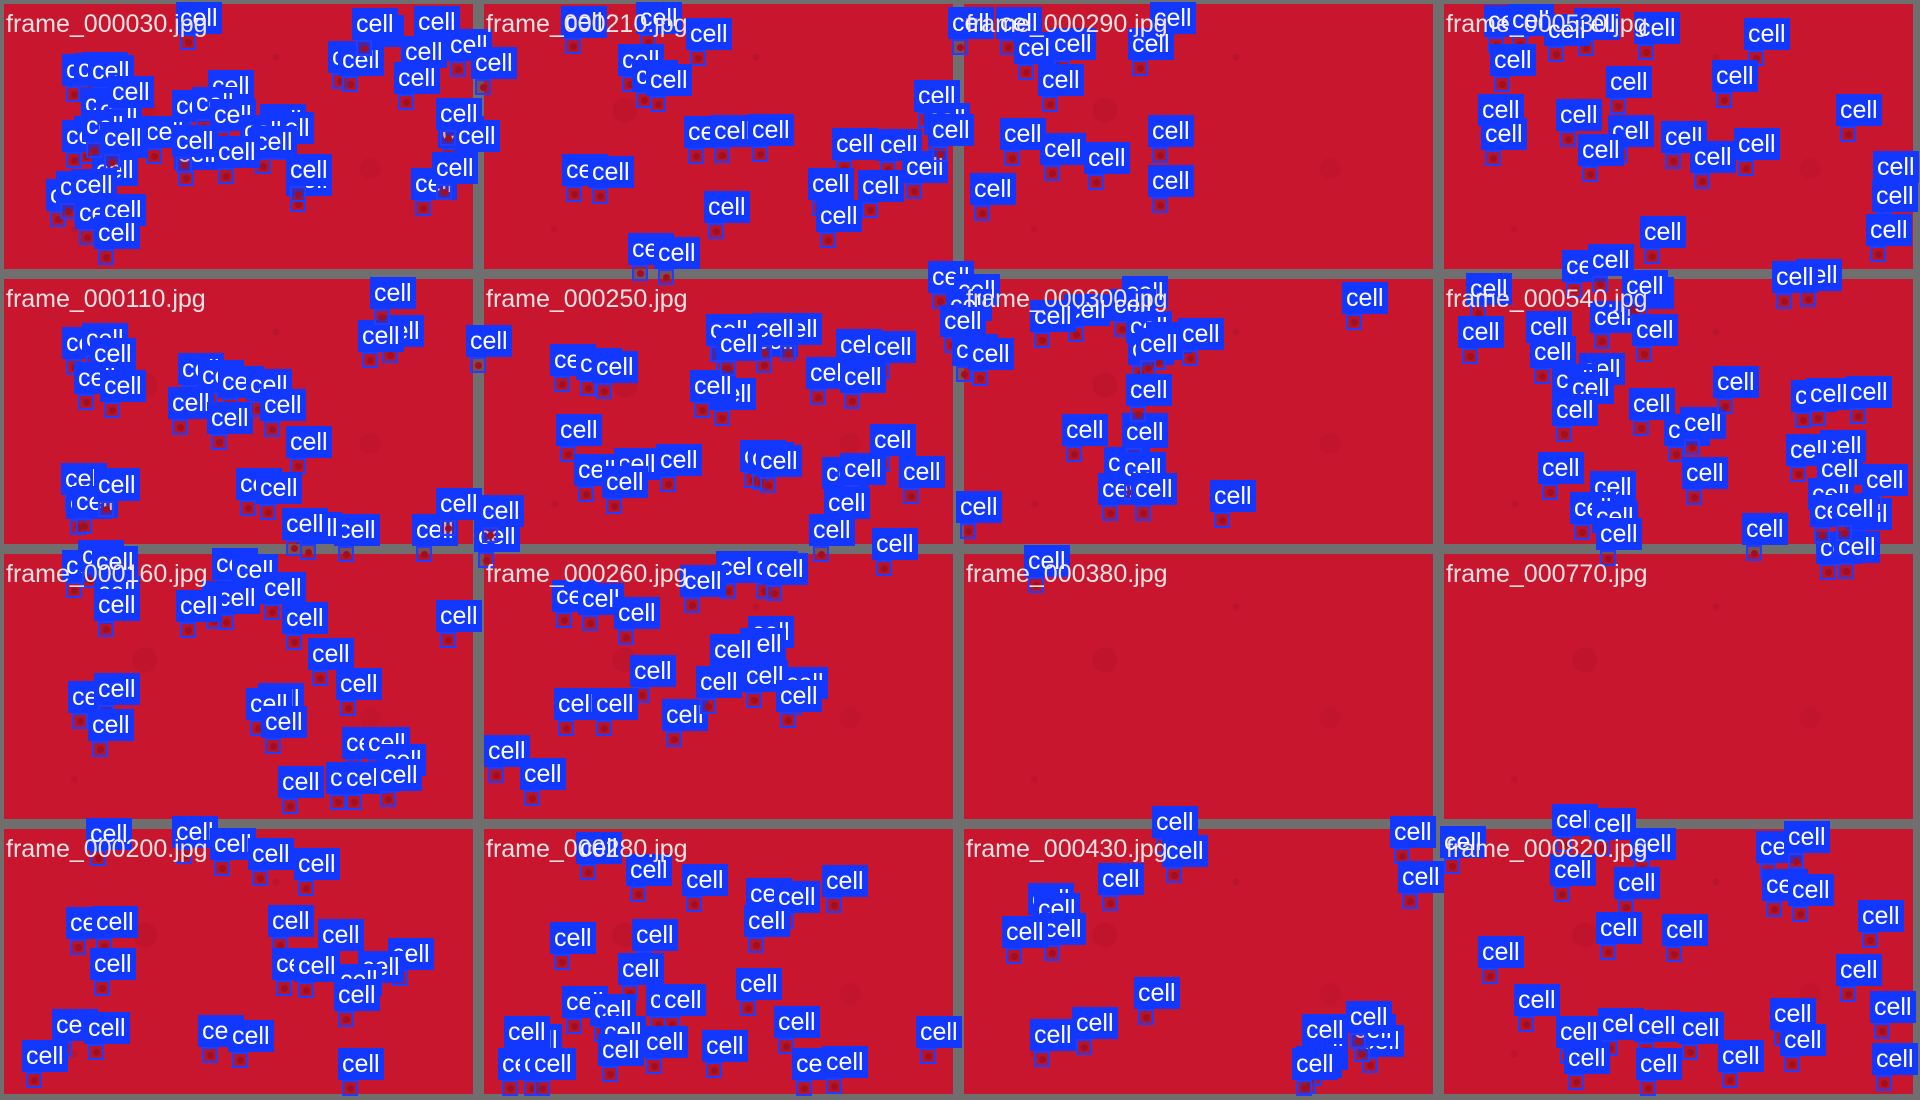 Image resolution: width=1920 pixels, height=1100 pixels. I want to click on image-tile: frame_000380.jpg, so click(1198, 686).